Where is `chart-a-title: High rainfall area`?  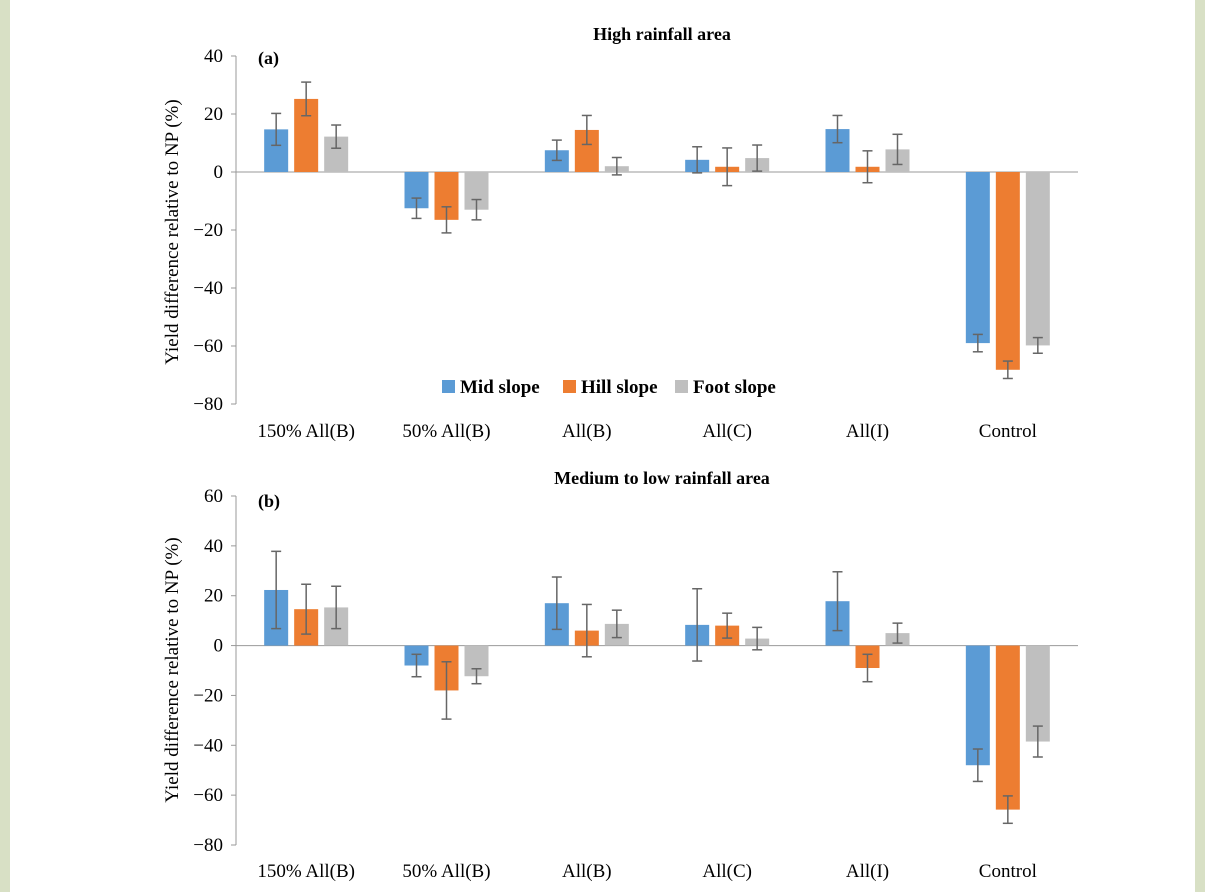
chart-a-title: High rainfall area is located at coordinates (662, 34).